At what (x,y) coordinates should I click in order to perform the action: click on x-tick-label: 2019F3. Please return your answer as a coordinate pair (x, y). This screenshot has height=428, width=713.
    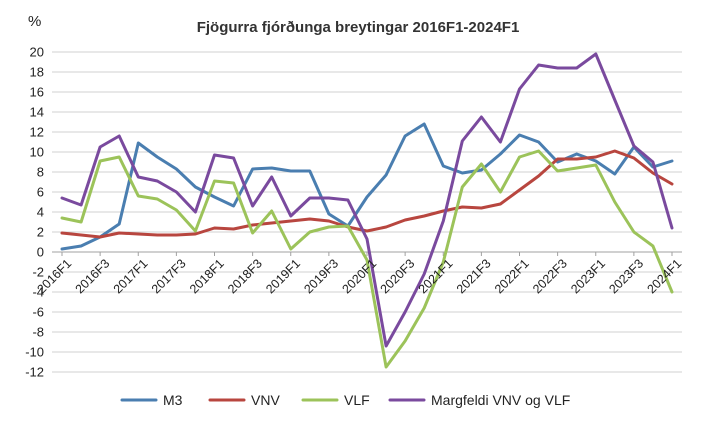
    Looking at the image, I should click on (321, 276).